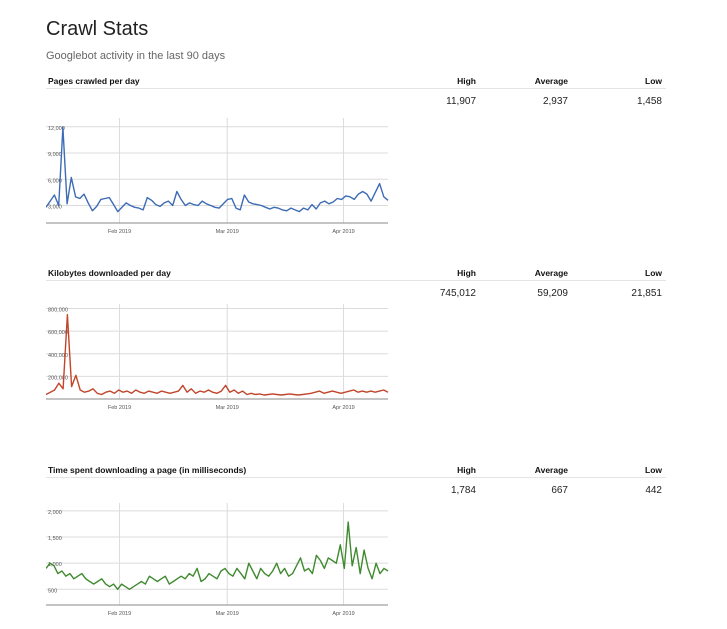 This screenshot has height=629, width=727. What do you see at coordinates (58, 378) in the screenshot?
I see `y-tick-label: 200,000` at bounding box center [58, 378].